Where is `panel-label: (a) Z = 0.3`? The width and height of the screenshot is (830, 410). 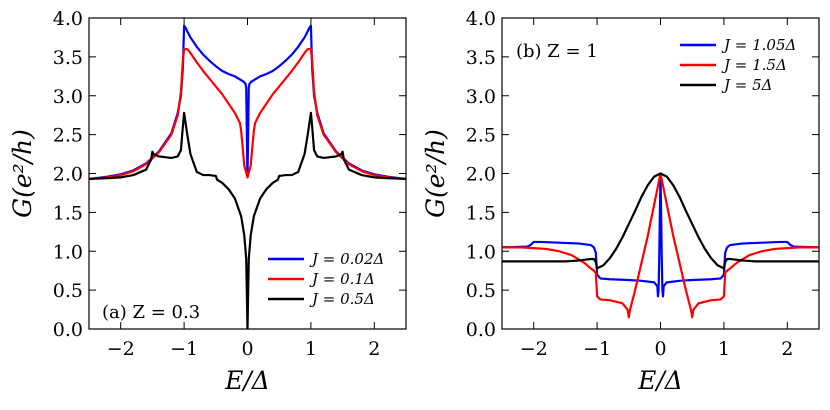
panel-label: (a) Z = 0.3 is located at coordinates (151, 312).